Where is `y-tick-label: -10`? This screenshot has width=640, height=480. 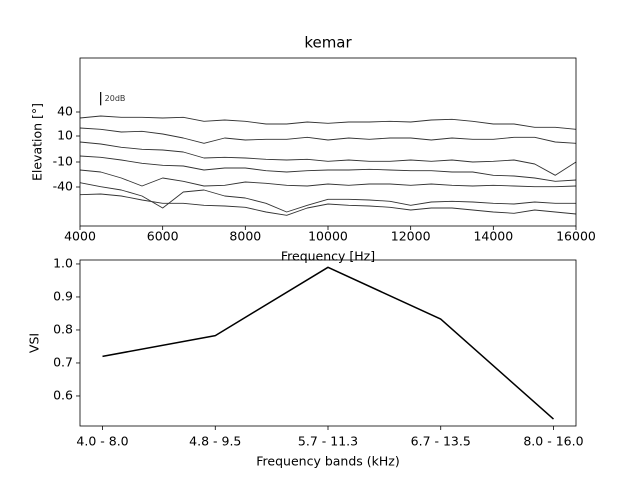 y-tick-label: -10 is located at coordinates (63, 161).